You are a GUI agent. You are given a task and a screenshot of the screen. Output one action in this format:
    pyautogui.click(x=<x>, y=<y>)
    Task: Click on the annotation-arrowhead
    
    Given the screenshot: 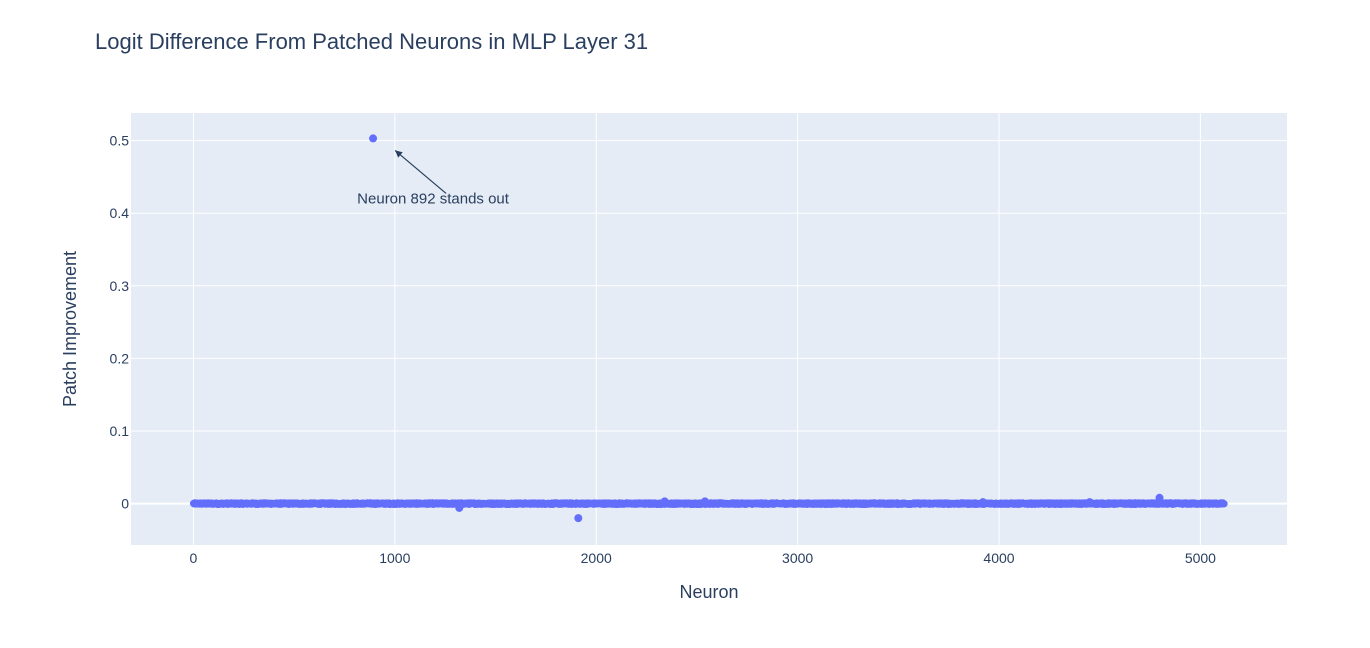 What is the action you would take?
    pyautogui.click(x=399, y=154)
    